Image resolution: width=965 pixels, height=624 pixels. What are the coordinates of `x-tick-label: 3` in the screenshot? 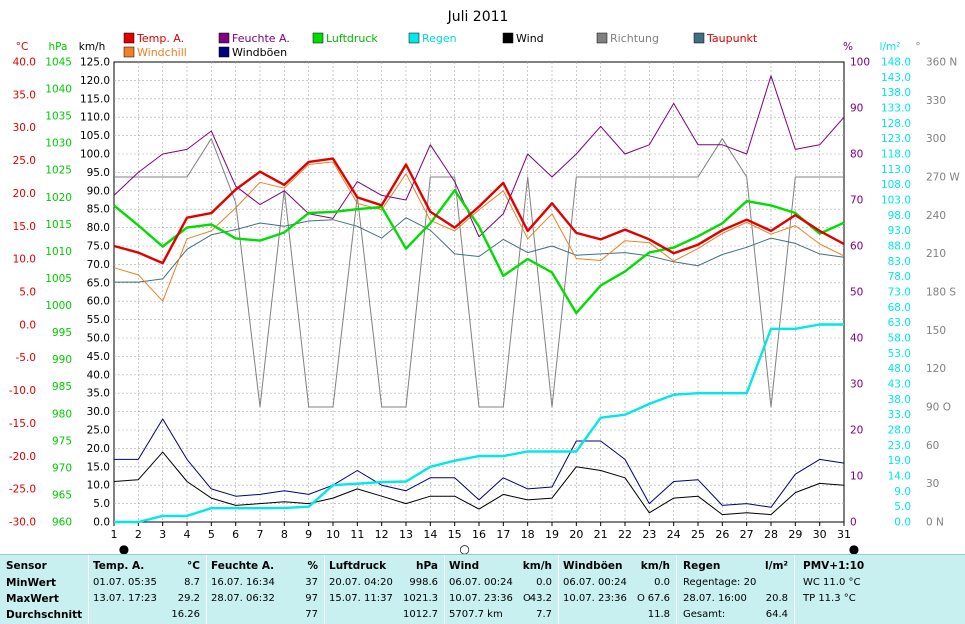 It's located at (162, 534).